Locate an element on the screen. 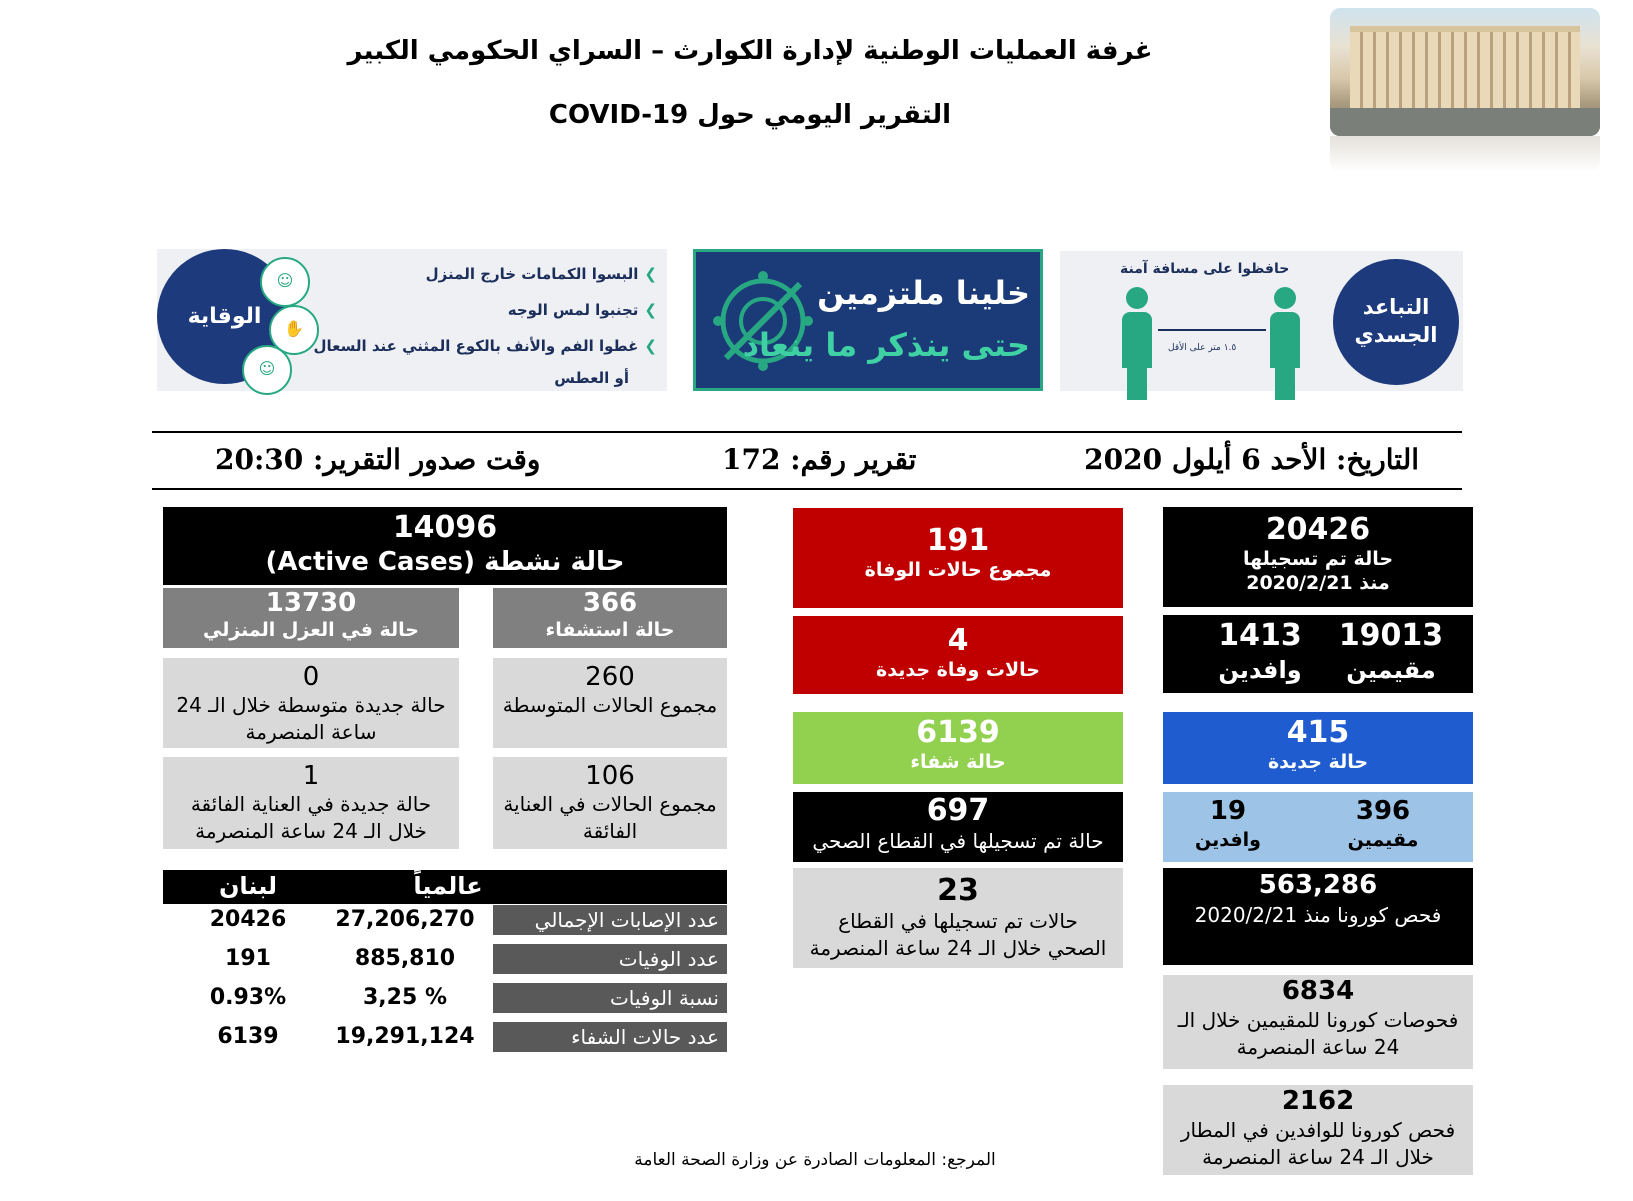 This screenshot has height=1201, width=1633. residents-arrivals-box: 19013 مقيمين 1413 وافدين is located at coordinates (1318, 654).